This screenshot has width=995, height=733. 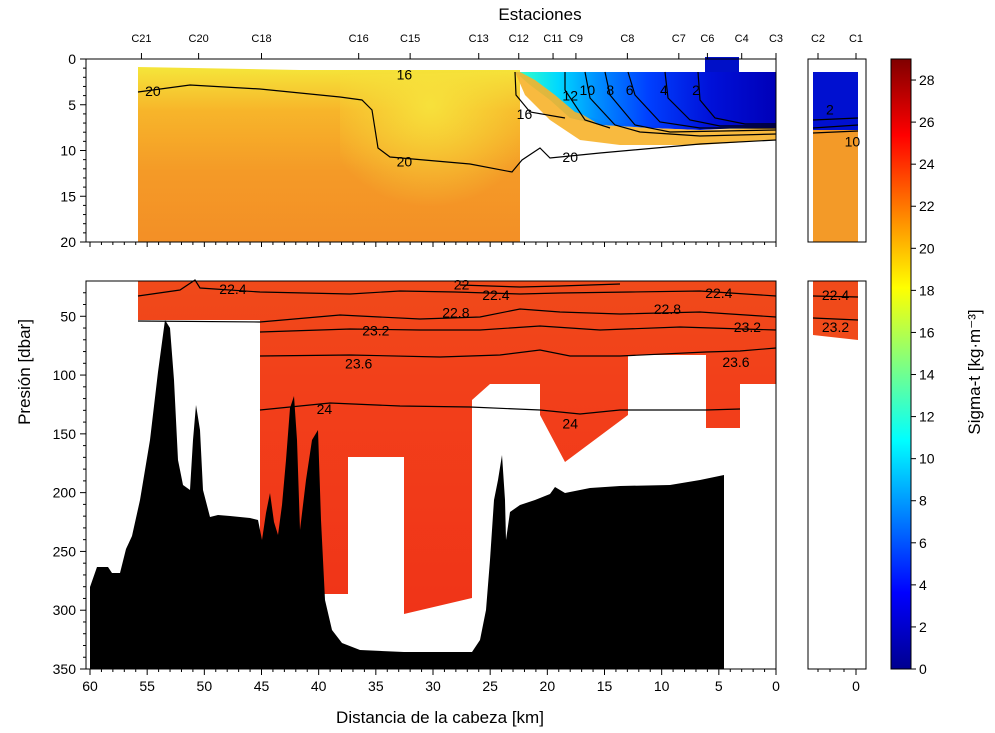 I want to click on surface-blue-cap, so click(x=722, y=64).